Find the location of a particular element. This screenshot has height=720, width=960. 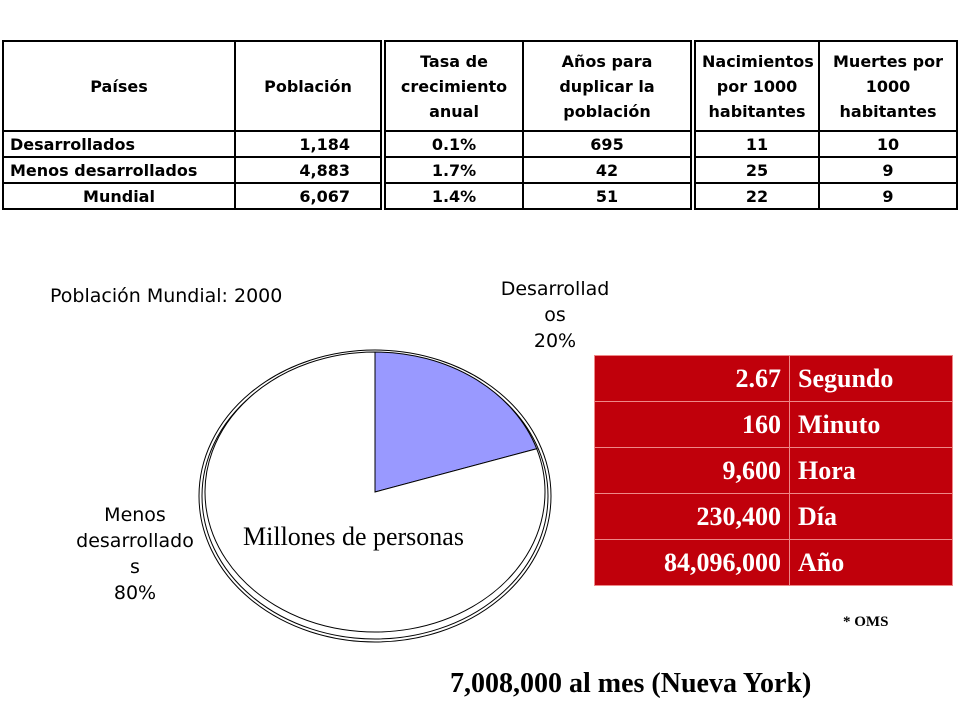

rate-unit: Hora is located at coordinates (871, 470).